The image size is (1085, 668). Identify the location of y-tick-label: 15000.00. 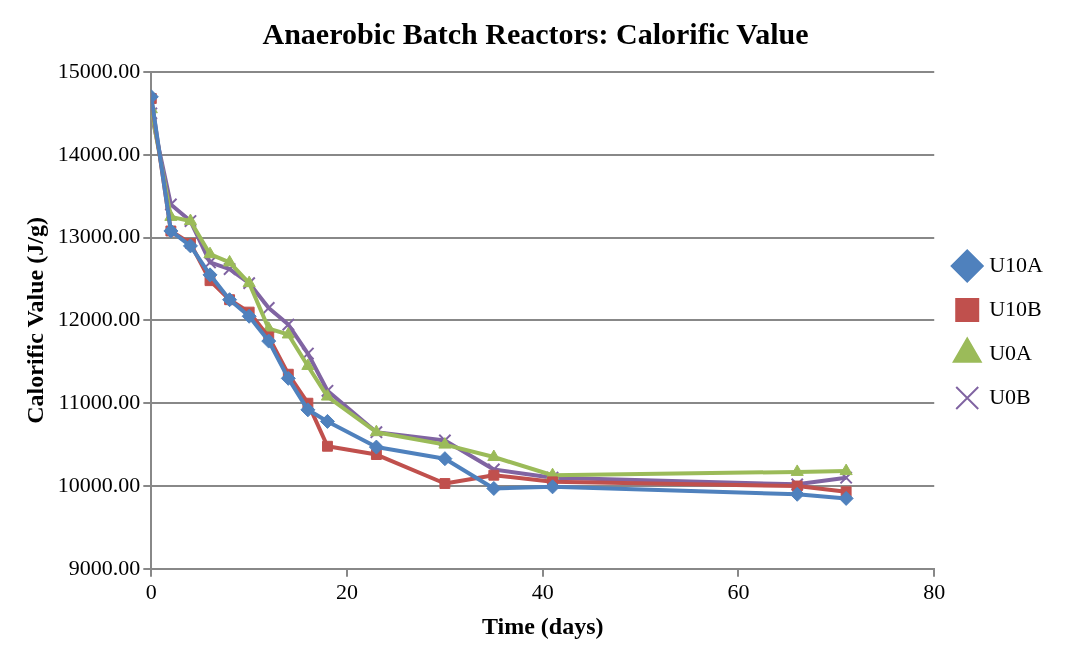
(99, 70).